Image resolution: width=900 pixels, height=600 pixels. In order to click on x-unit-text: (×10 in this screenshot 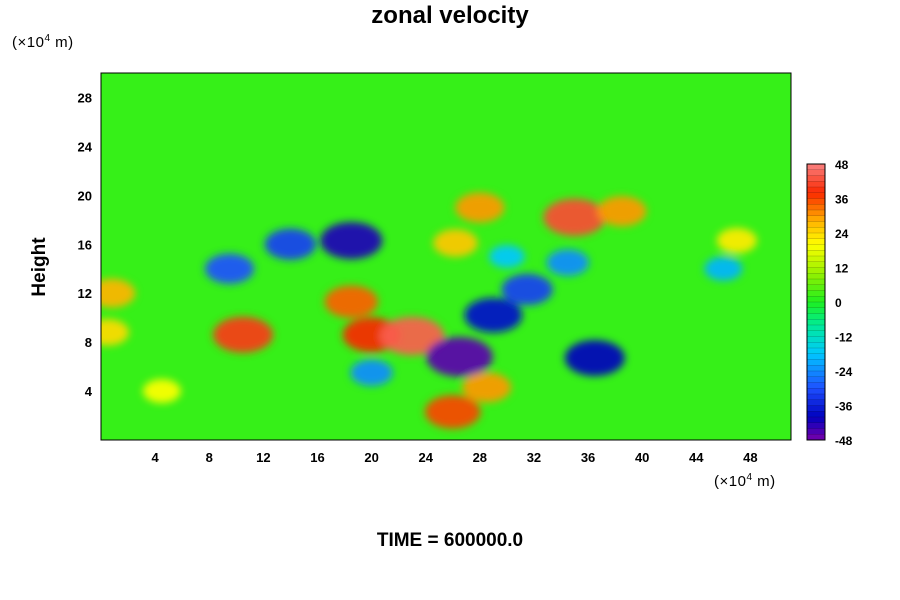, I will do `click(730, 481)`.